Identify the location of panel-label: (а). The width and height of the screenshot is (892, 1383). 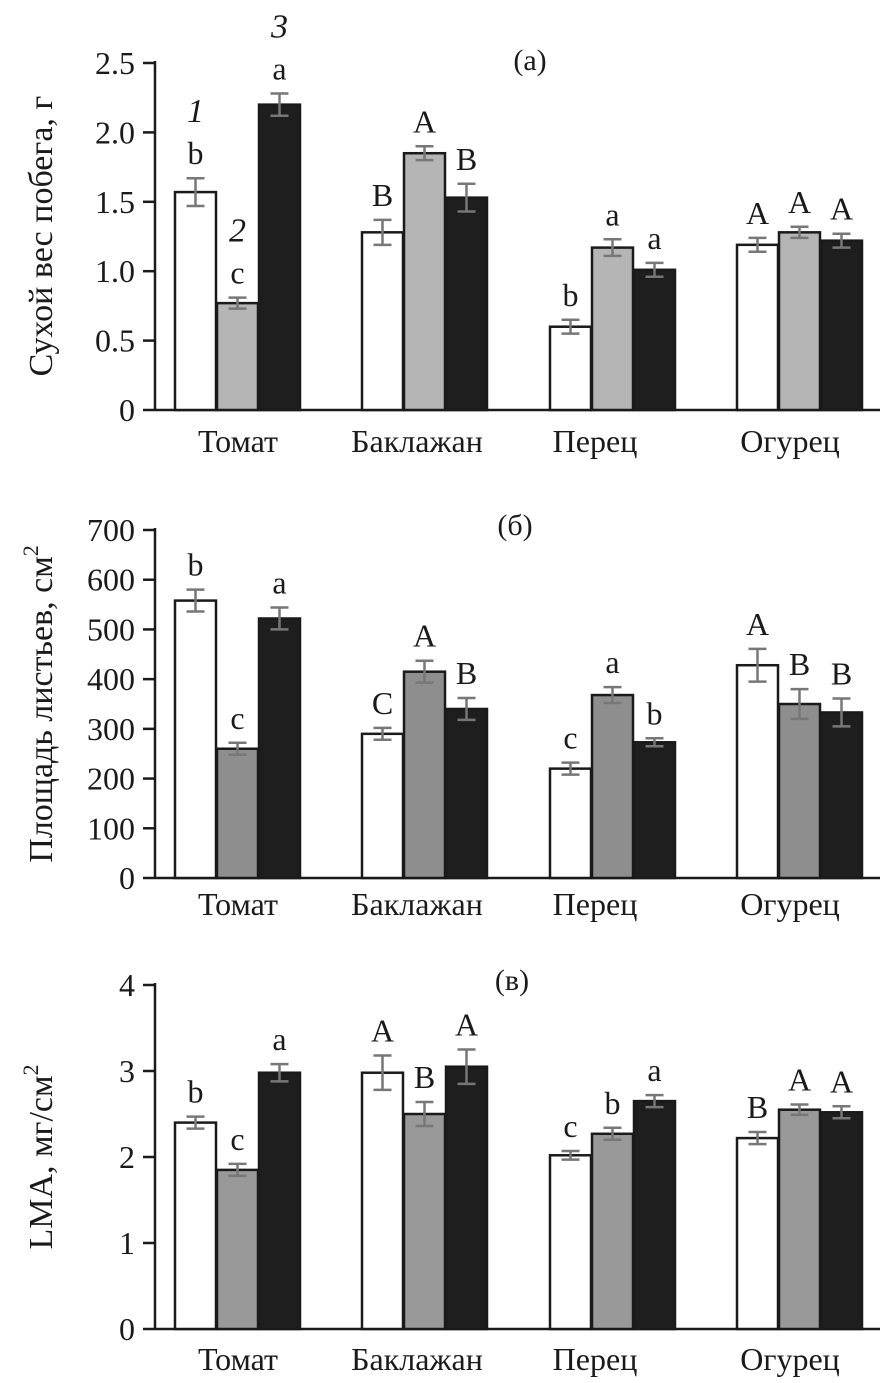
(529, 60).